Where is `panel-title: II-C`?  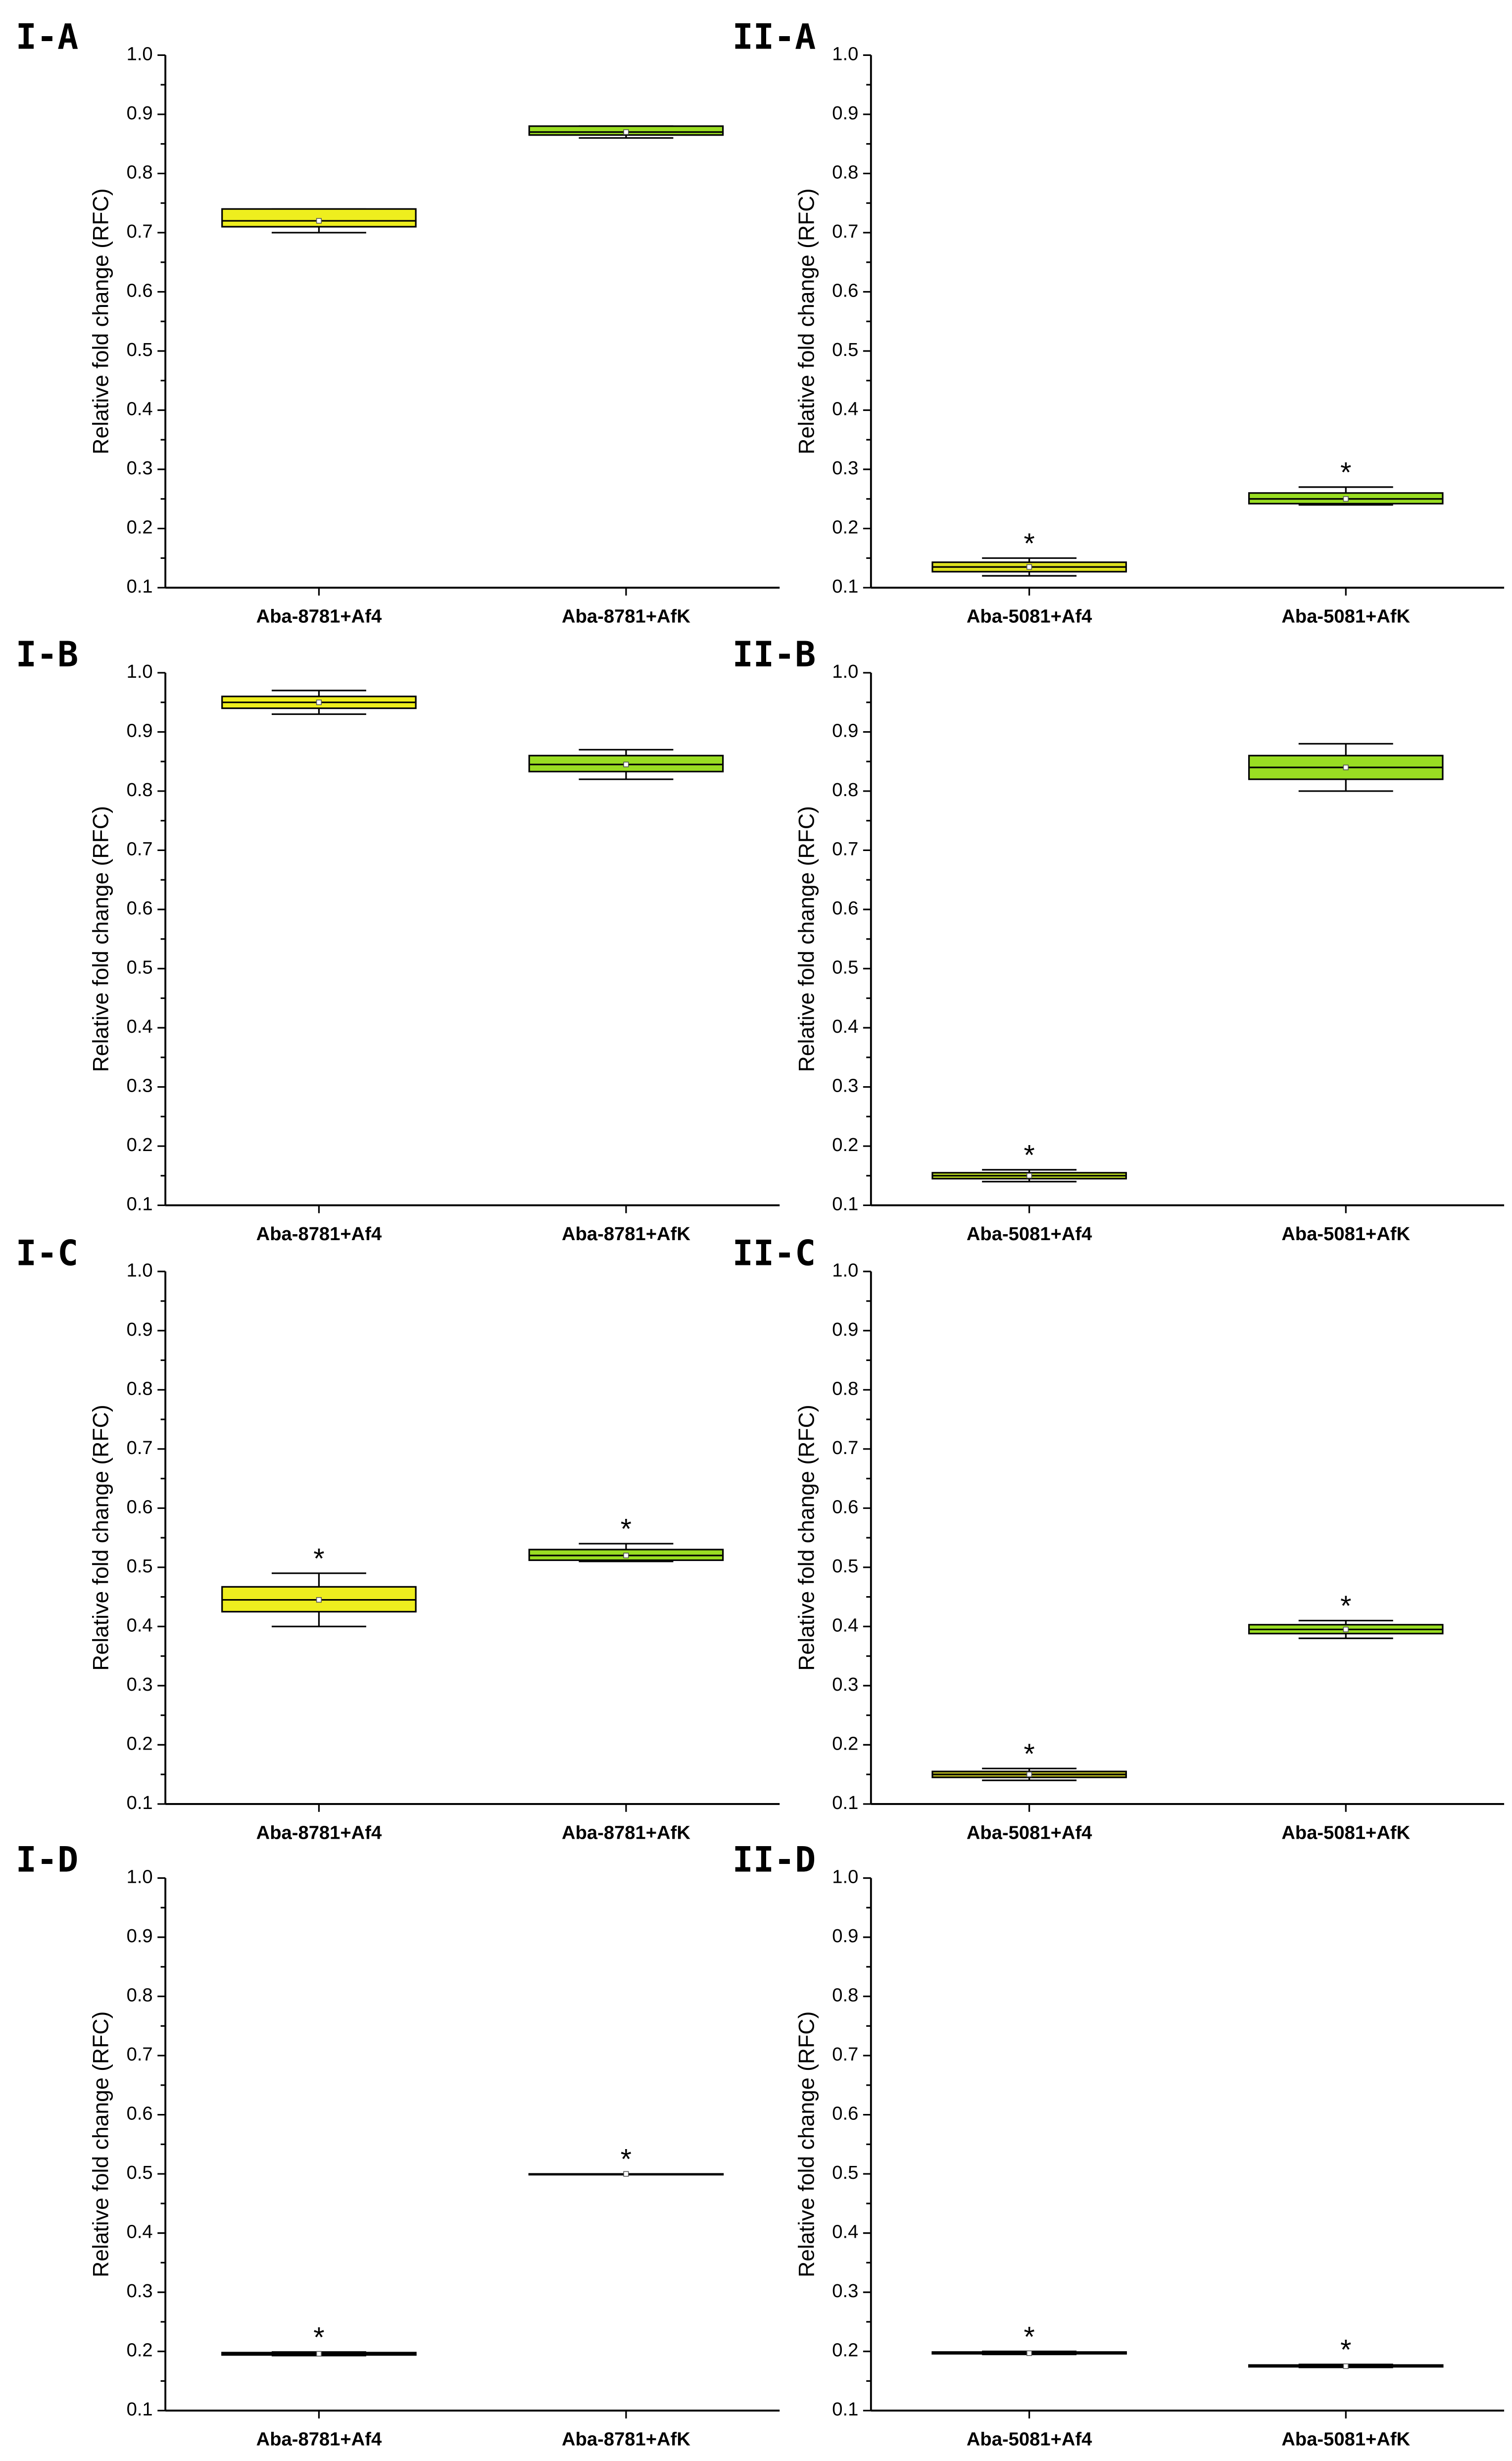 panel-title: II-C is located at coordinates (774, 1253).